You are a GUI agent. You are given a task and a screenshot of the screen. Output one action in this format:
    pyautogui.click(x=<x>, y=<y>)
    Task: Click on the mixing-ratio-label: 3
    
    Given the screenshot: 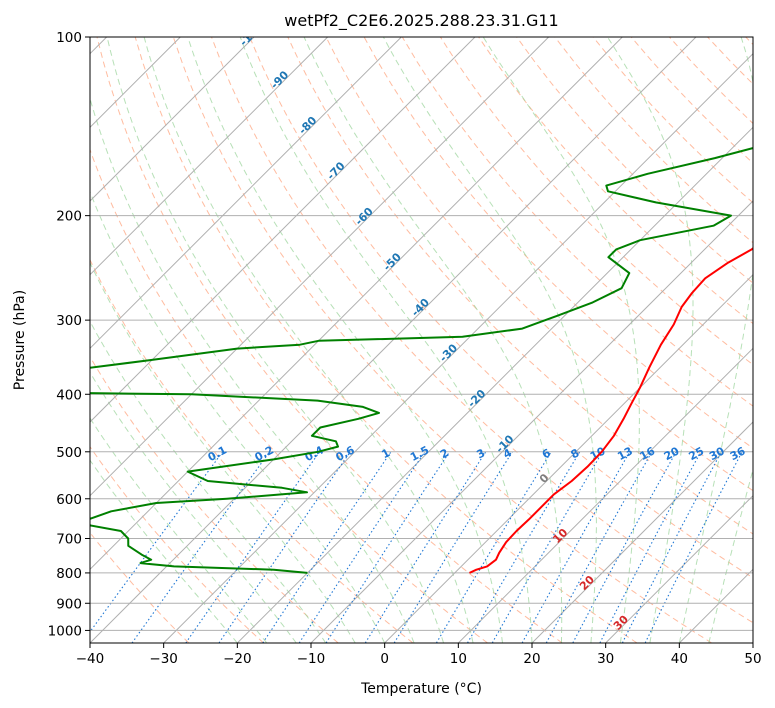 What is the action you would take?
    pyautogui.click(x=480, y=453)
    